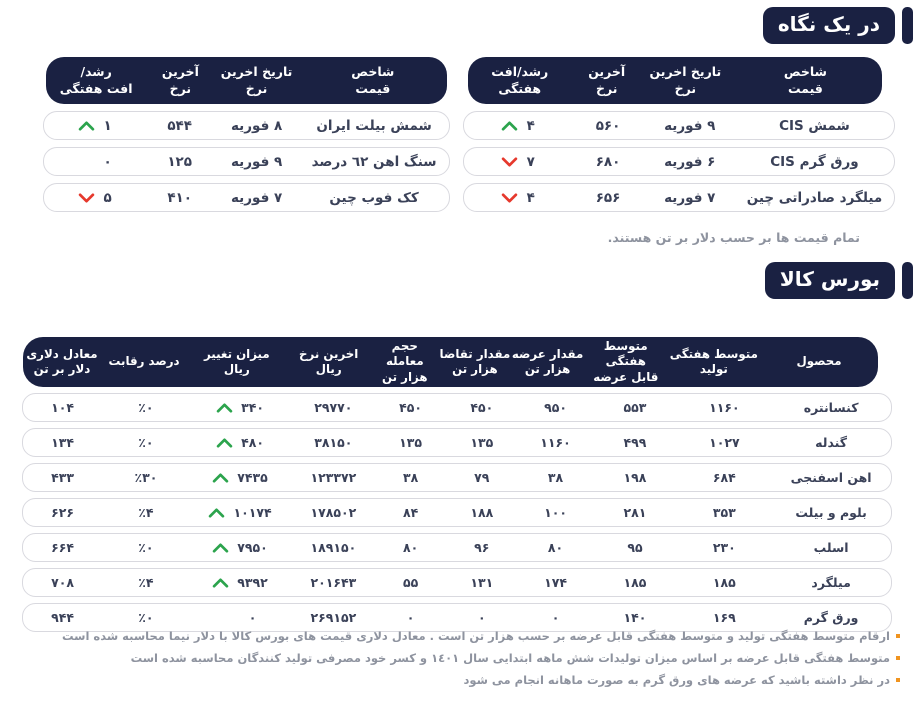 The image size is (922, 704). What do you see at coordinates (626, 361) in the screenshot?
I see `column-header-weekly-supply-capacity: متوسط هفتگی قابل عرضه` at bounding box center [626, 361].